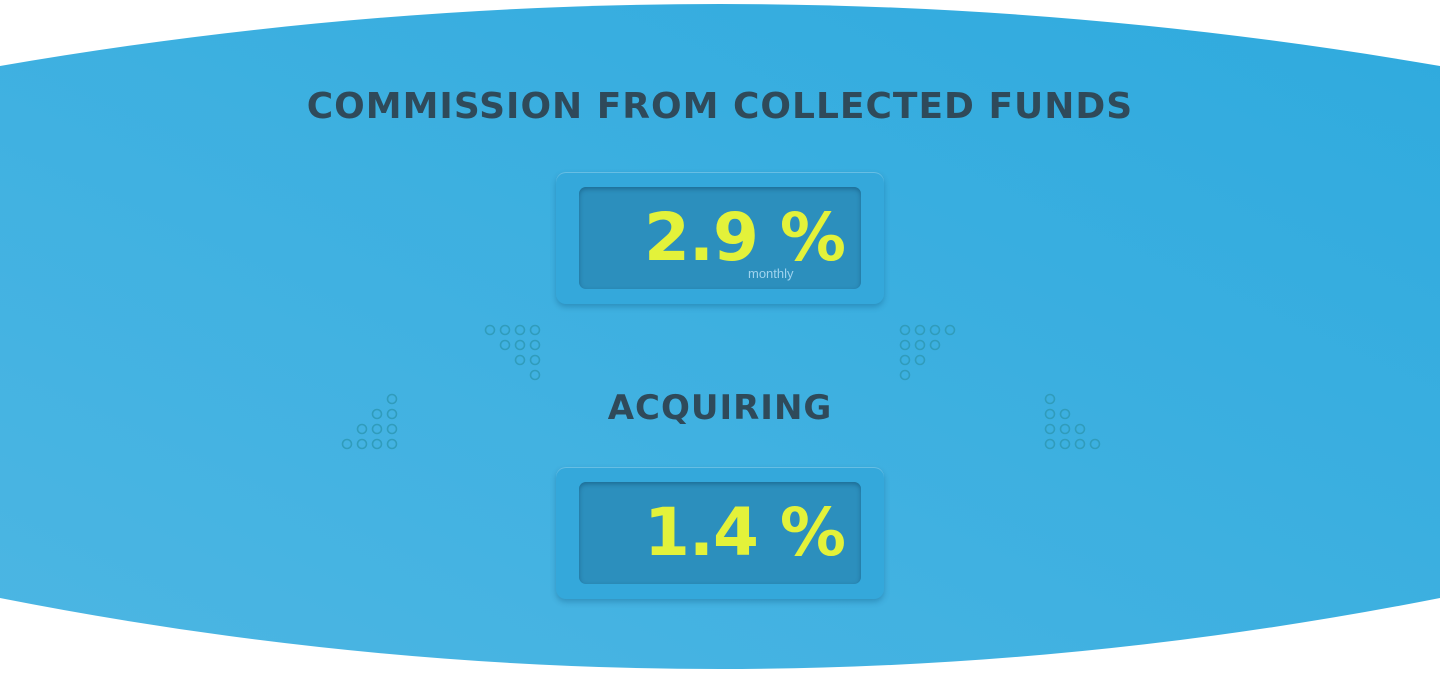 The image size is (1440, 690). Describe the element at coordinates (744, 237) in the screenshot. I see `commission-rate-value: 2.9 %` at that location.